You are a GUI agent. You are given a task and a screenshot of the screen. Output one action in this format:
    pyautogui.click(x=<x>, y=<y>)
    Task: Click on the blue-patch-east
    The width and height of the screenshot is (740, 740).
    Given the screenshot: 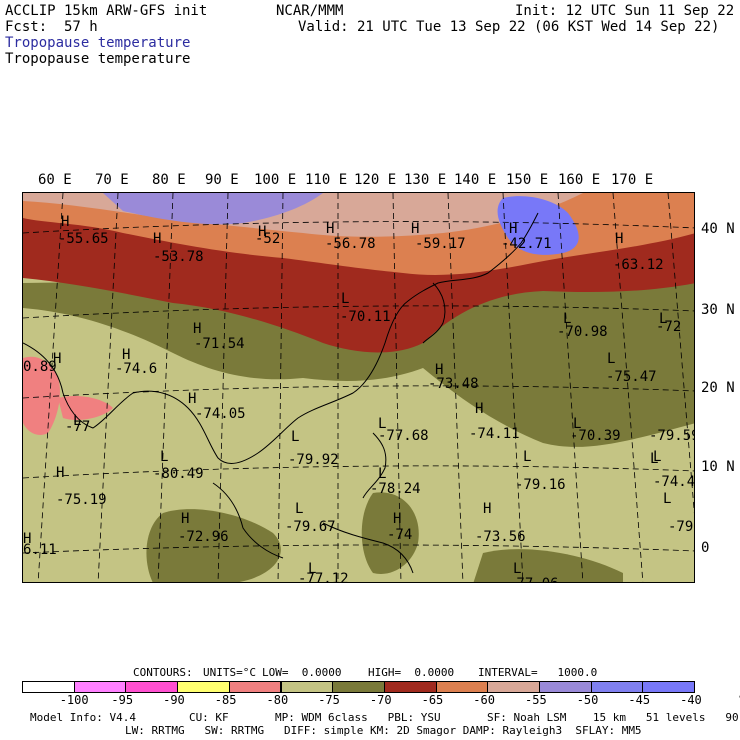 What is the action you would take?
    pyautogui.click(x=538, y=225)
    